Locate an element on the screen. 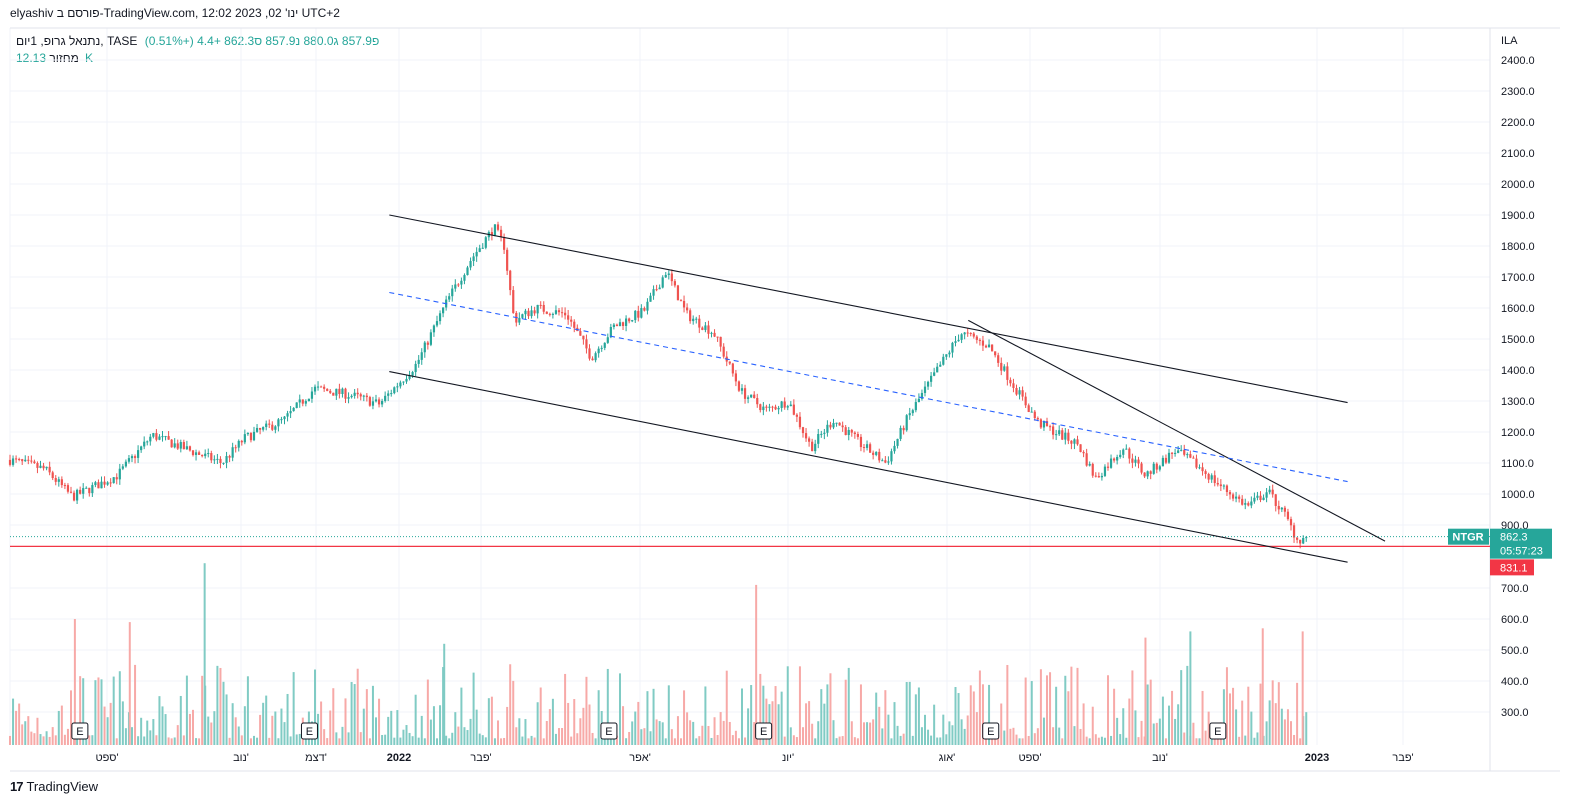 The width and height of the screenshot is (1575, 810). last-price-badge is located at coordinates (1521, 543).